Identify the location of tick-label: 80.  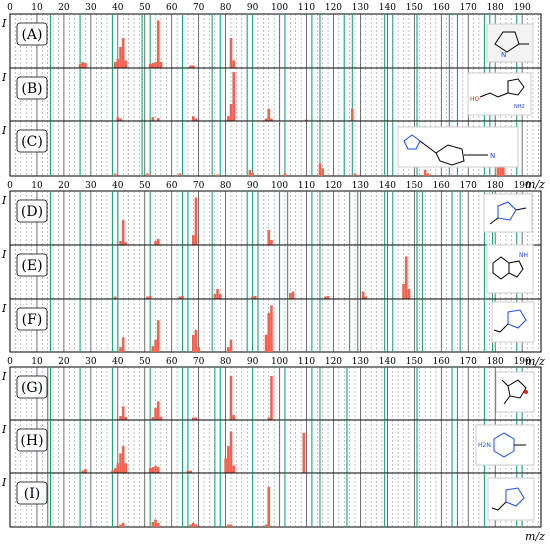
(226, 186).